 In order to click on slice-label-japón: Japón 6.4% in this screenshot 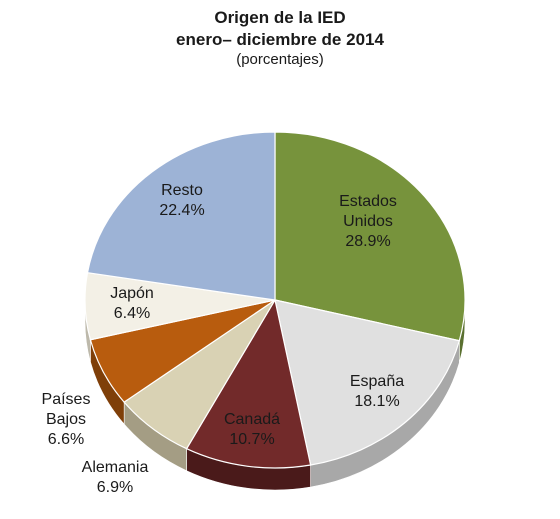, I will do `click(132, 303)`.